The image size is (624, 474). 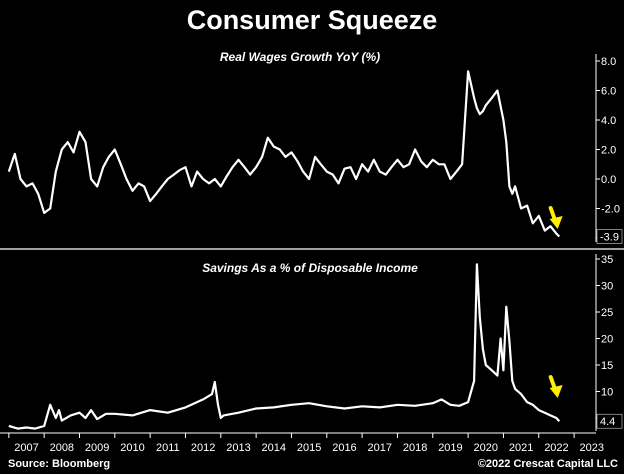 I want to click on x-tick-label: 2013, so click(x=238, y=448).